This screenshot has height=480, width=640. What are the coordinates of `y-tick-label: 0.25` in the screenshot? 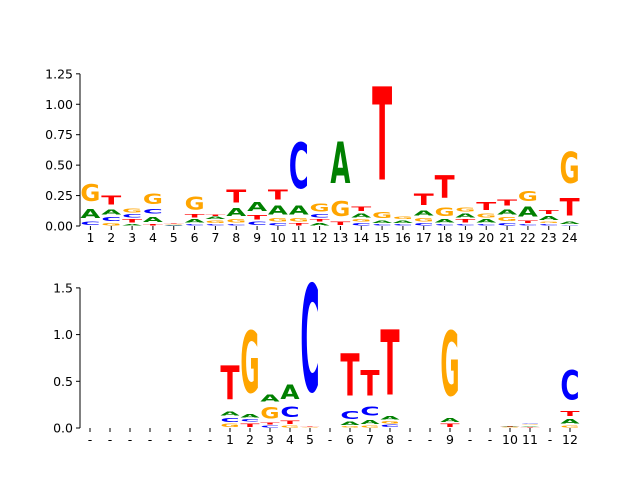 It's located at (59, 195).